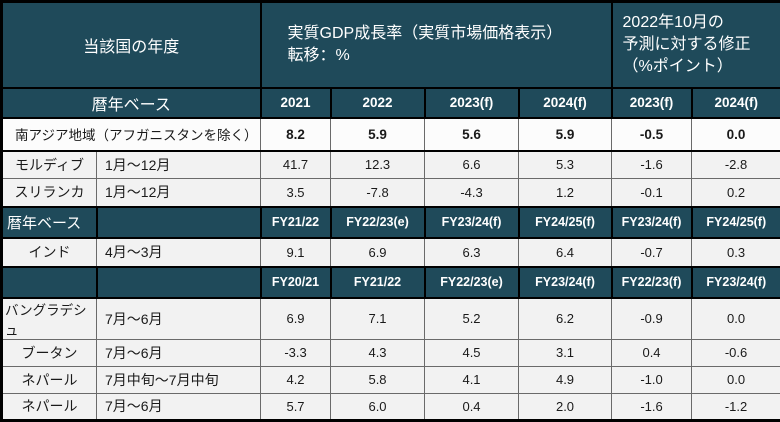 This screenshot has width=780, height=422. I want to click on row-maldives: モルディブ 1月～12月 41.7 12.3 6.6 5.3 -1.6 -2.8, so click(391, 165).